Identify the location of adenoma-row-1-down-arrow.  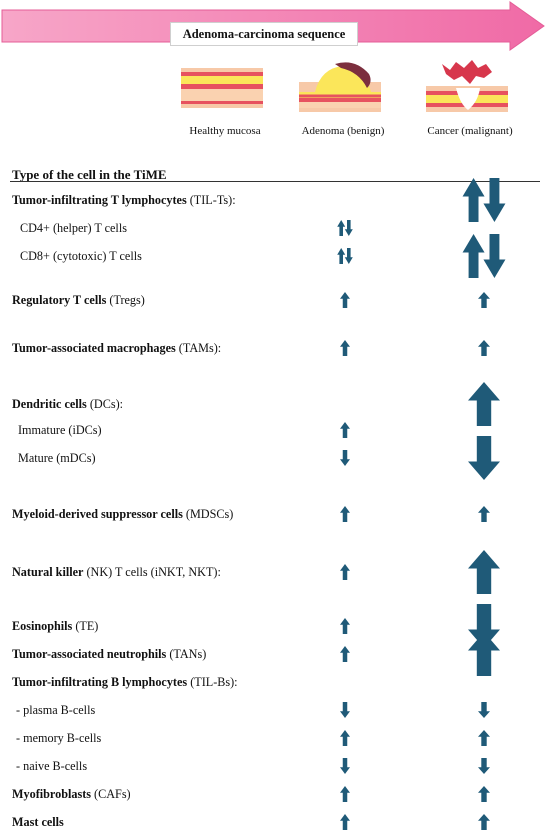
(348, 228).